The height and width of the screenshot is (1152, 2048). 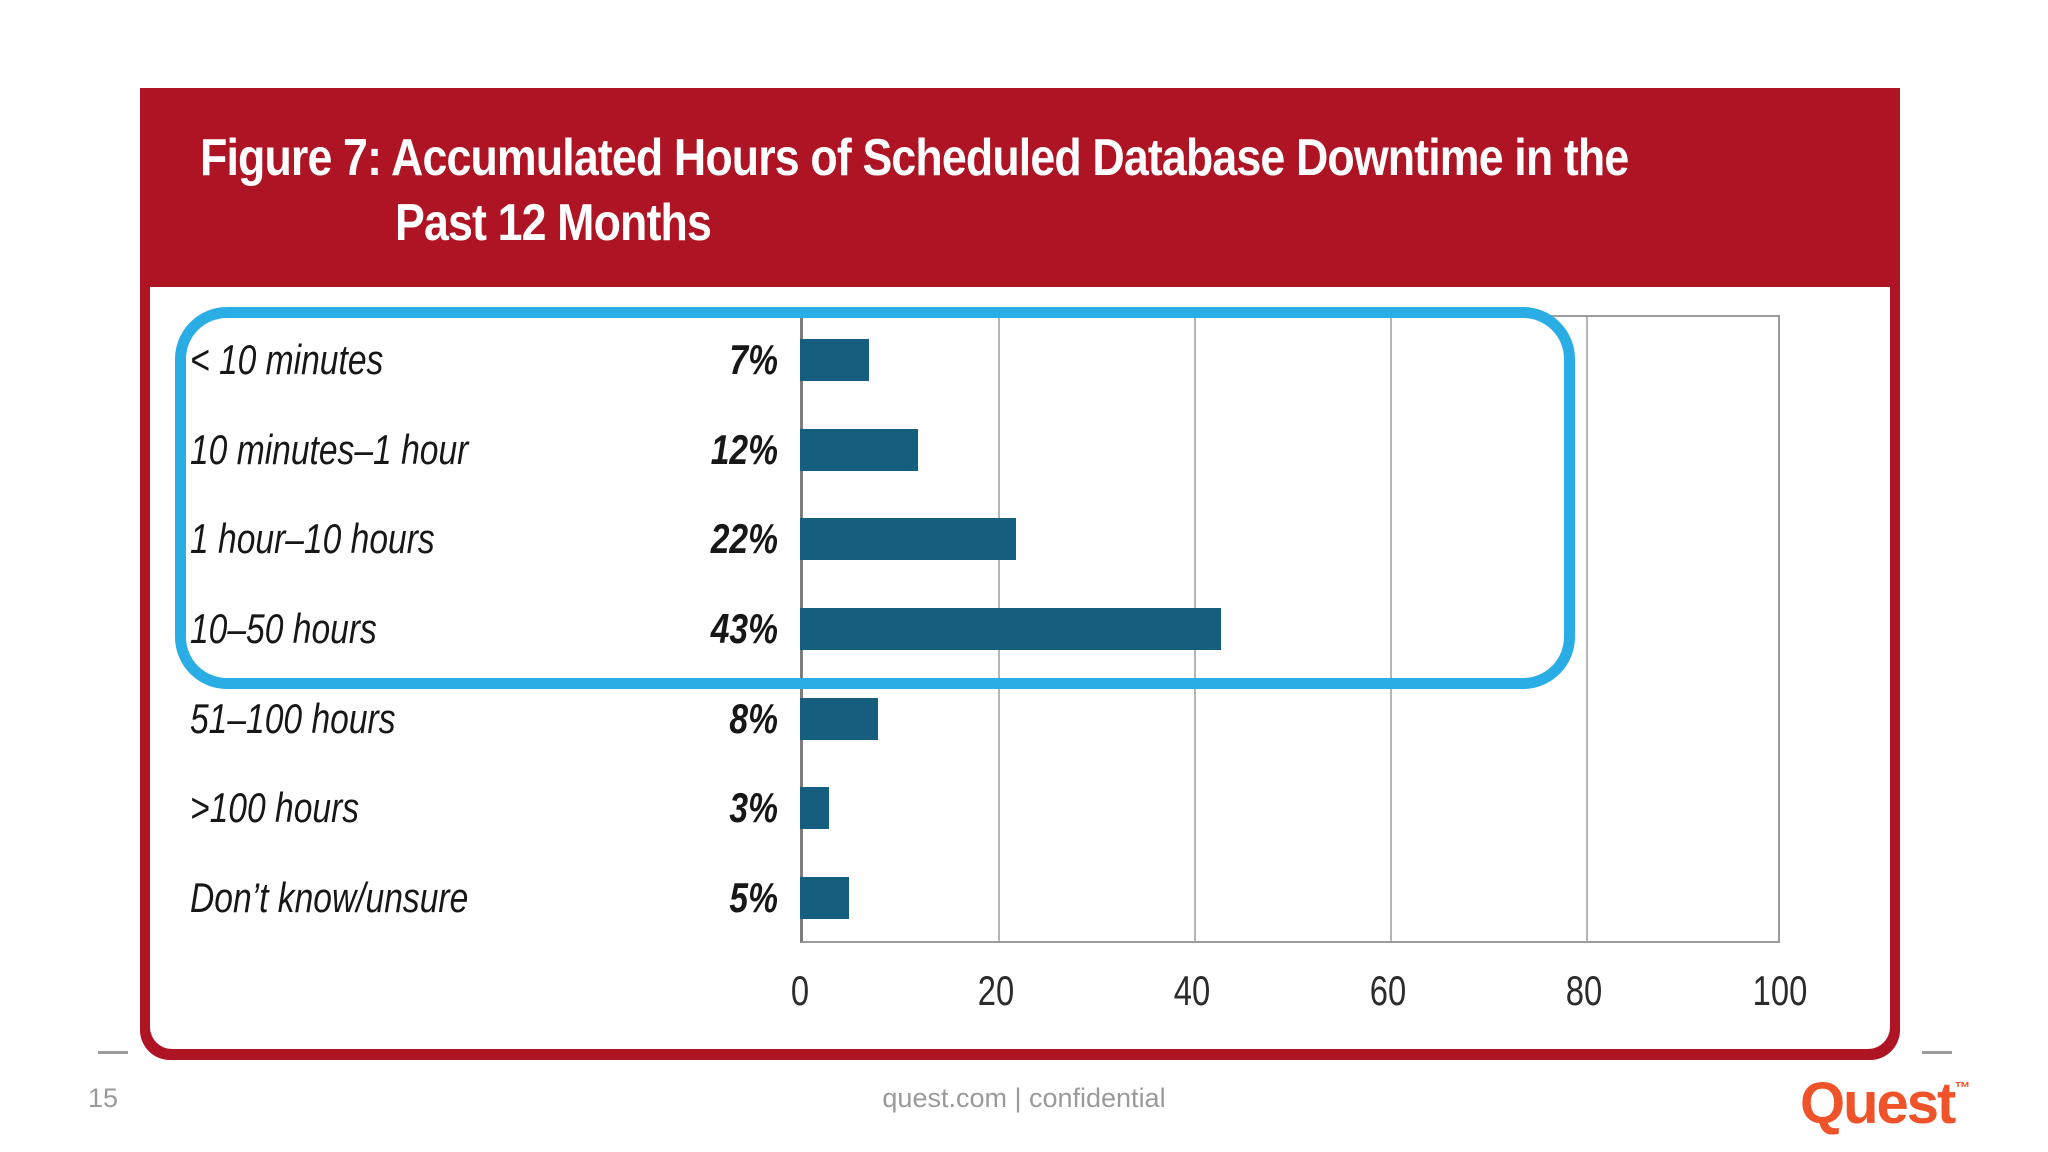 What do you see at coordinates (275, 808) in the screenshot?
I see `category-label: >100 hours` at bounding box center [275, 808].